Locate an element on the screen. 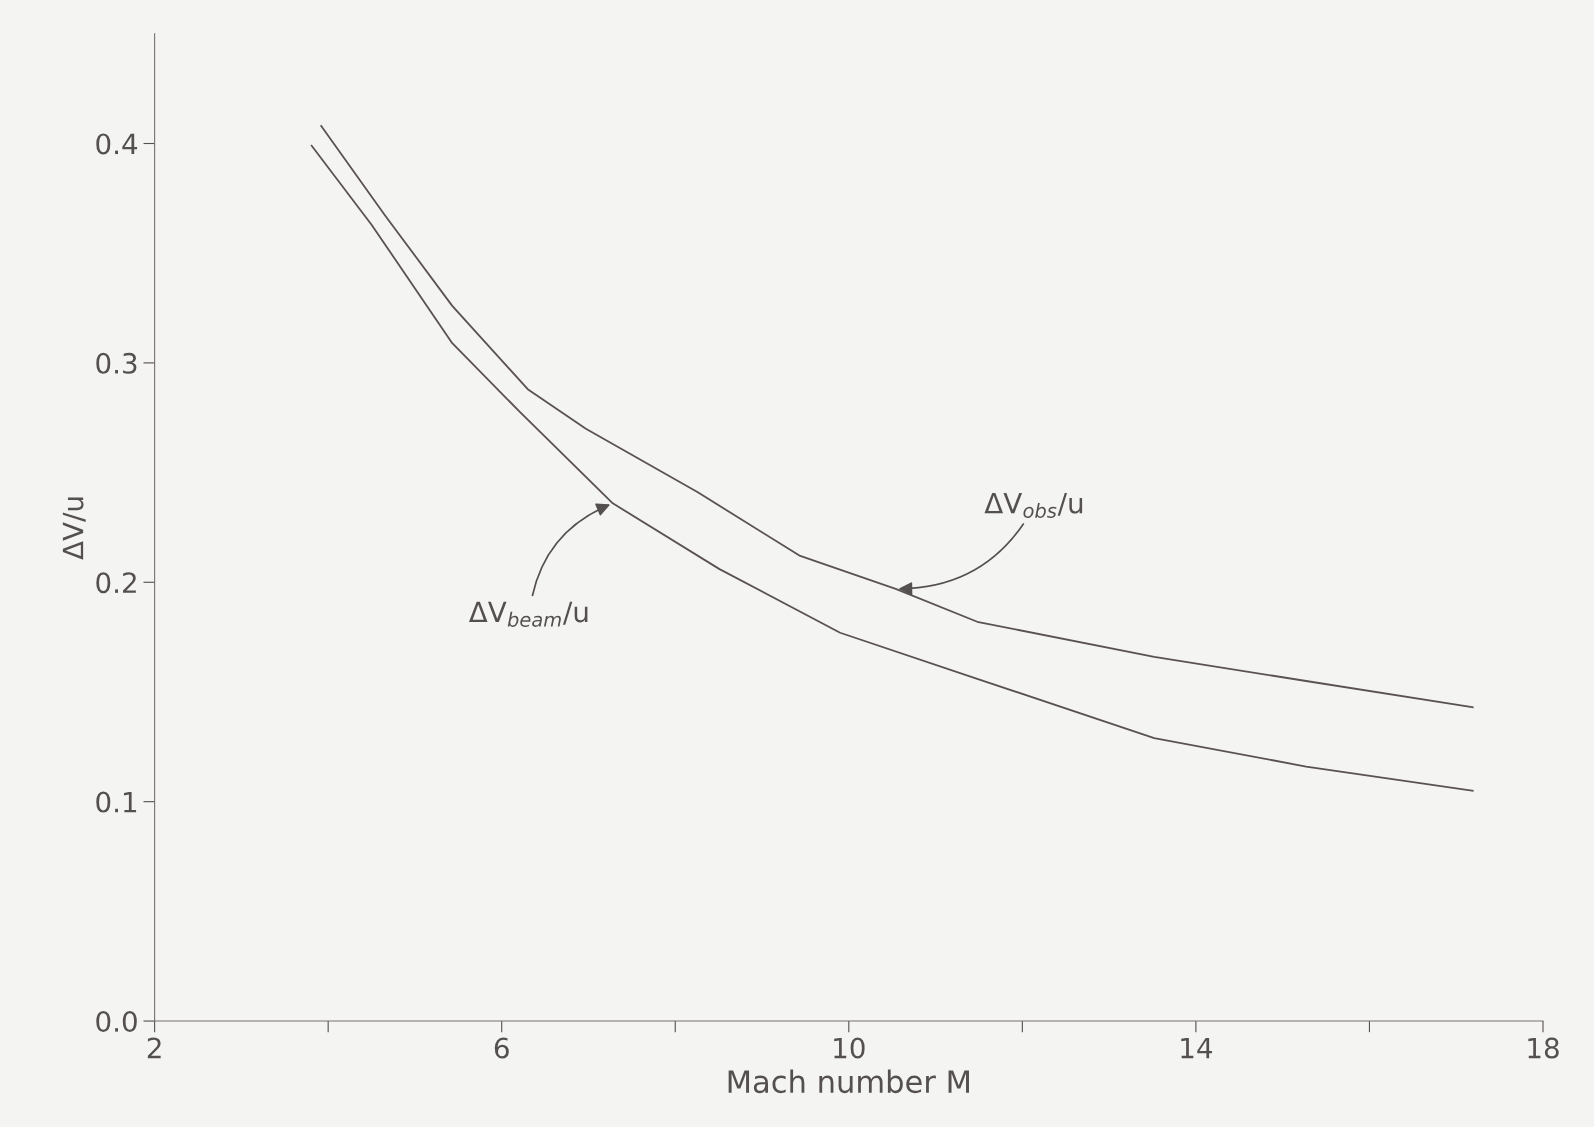 The width and height of the screenshot is (1594, 1127). annotation: ΔV$_{beam}$/u is located at coordinates (528, 614).